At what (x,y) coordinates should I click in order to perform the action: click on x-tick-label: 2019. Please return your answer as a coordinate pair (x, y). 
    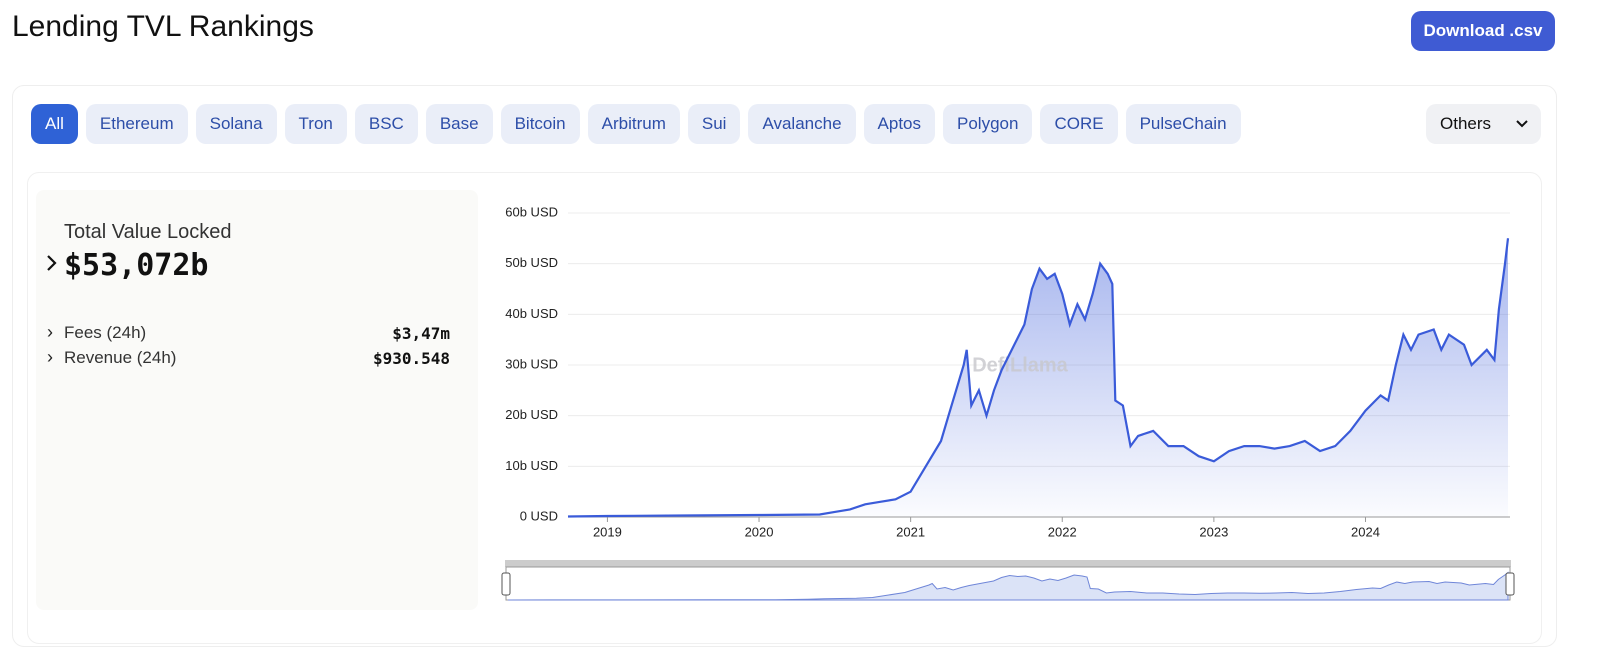
    Looking at the image, I should click on (607, 531).